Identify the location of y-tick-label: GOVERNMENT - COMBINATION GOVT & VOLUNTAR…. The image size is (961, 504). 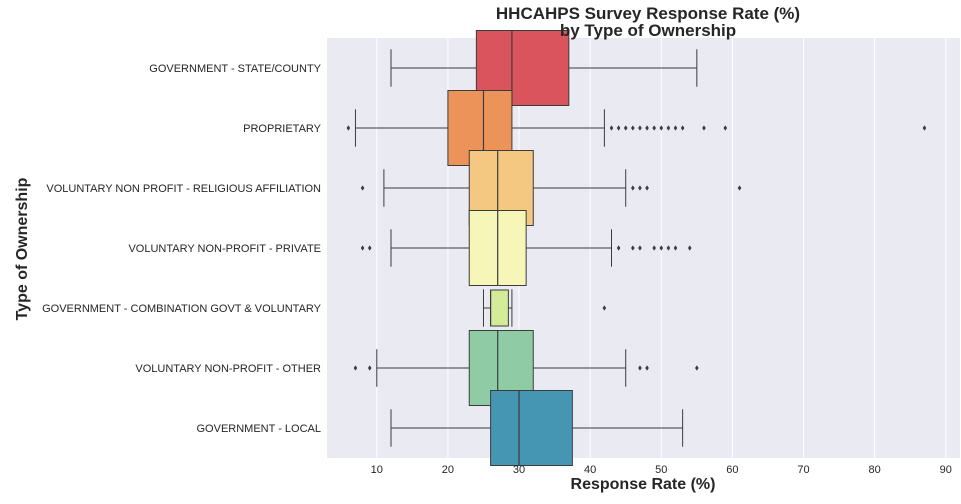
(182, 309).